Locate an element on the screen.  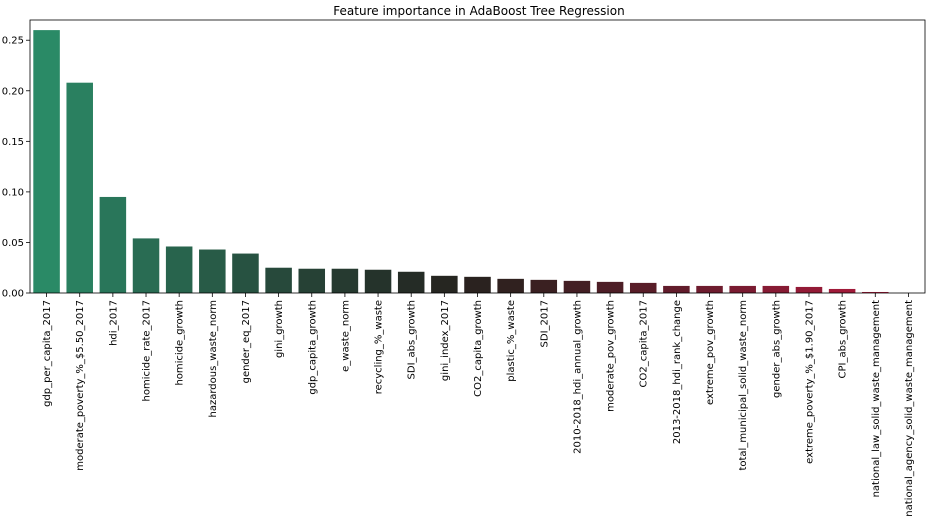
y-tick-label: 0.15 is located at coordinates (13, 142).